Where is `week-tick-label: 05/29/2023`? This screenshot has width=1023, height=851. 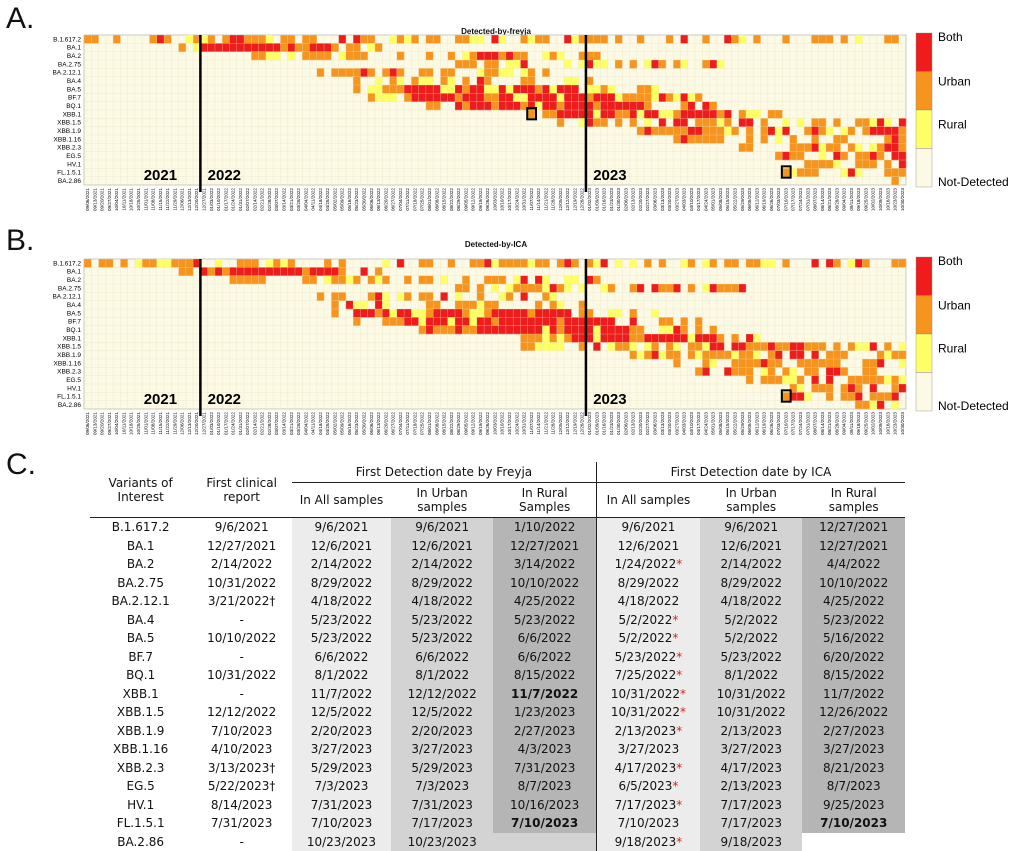
week-tick-label: 05/29/2023 is located at coordinates (742, 423).